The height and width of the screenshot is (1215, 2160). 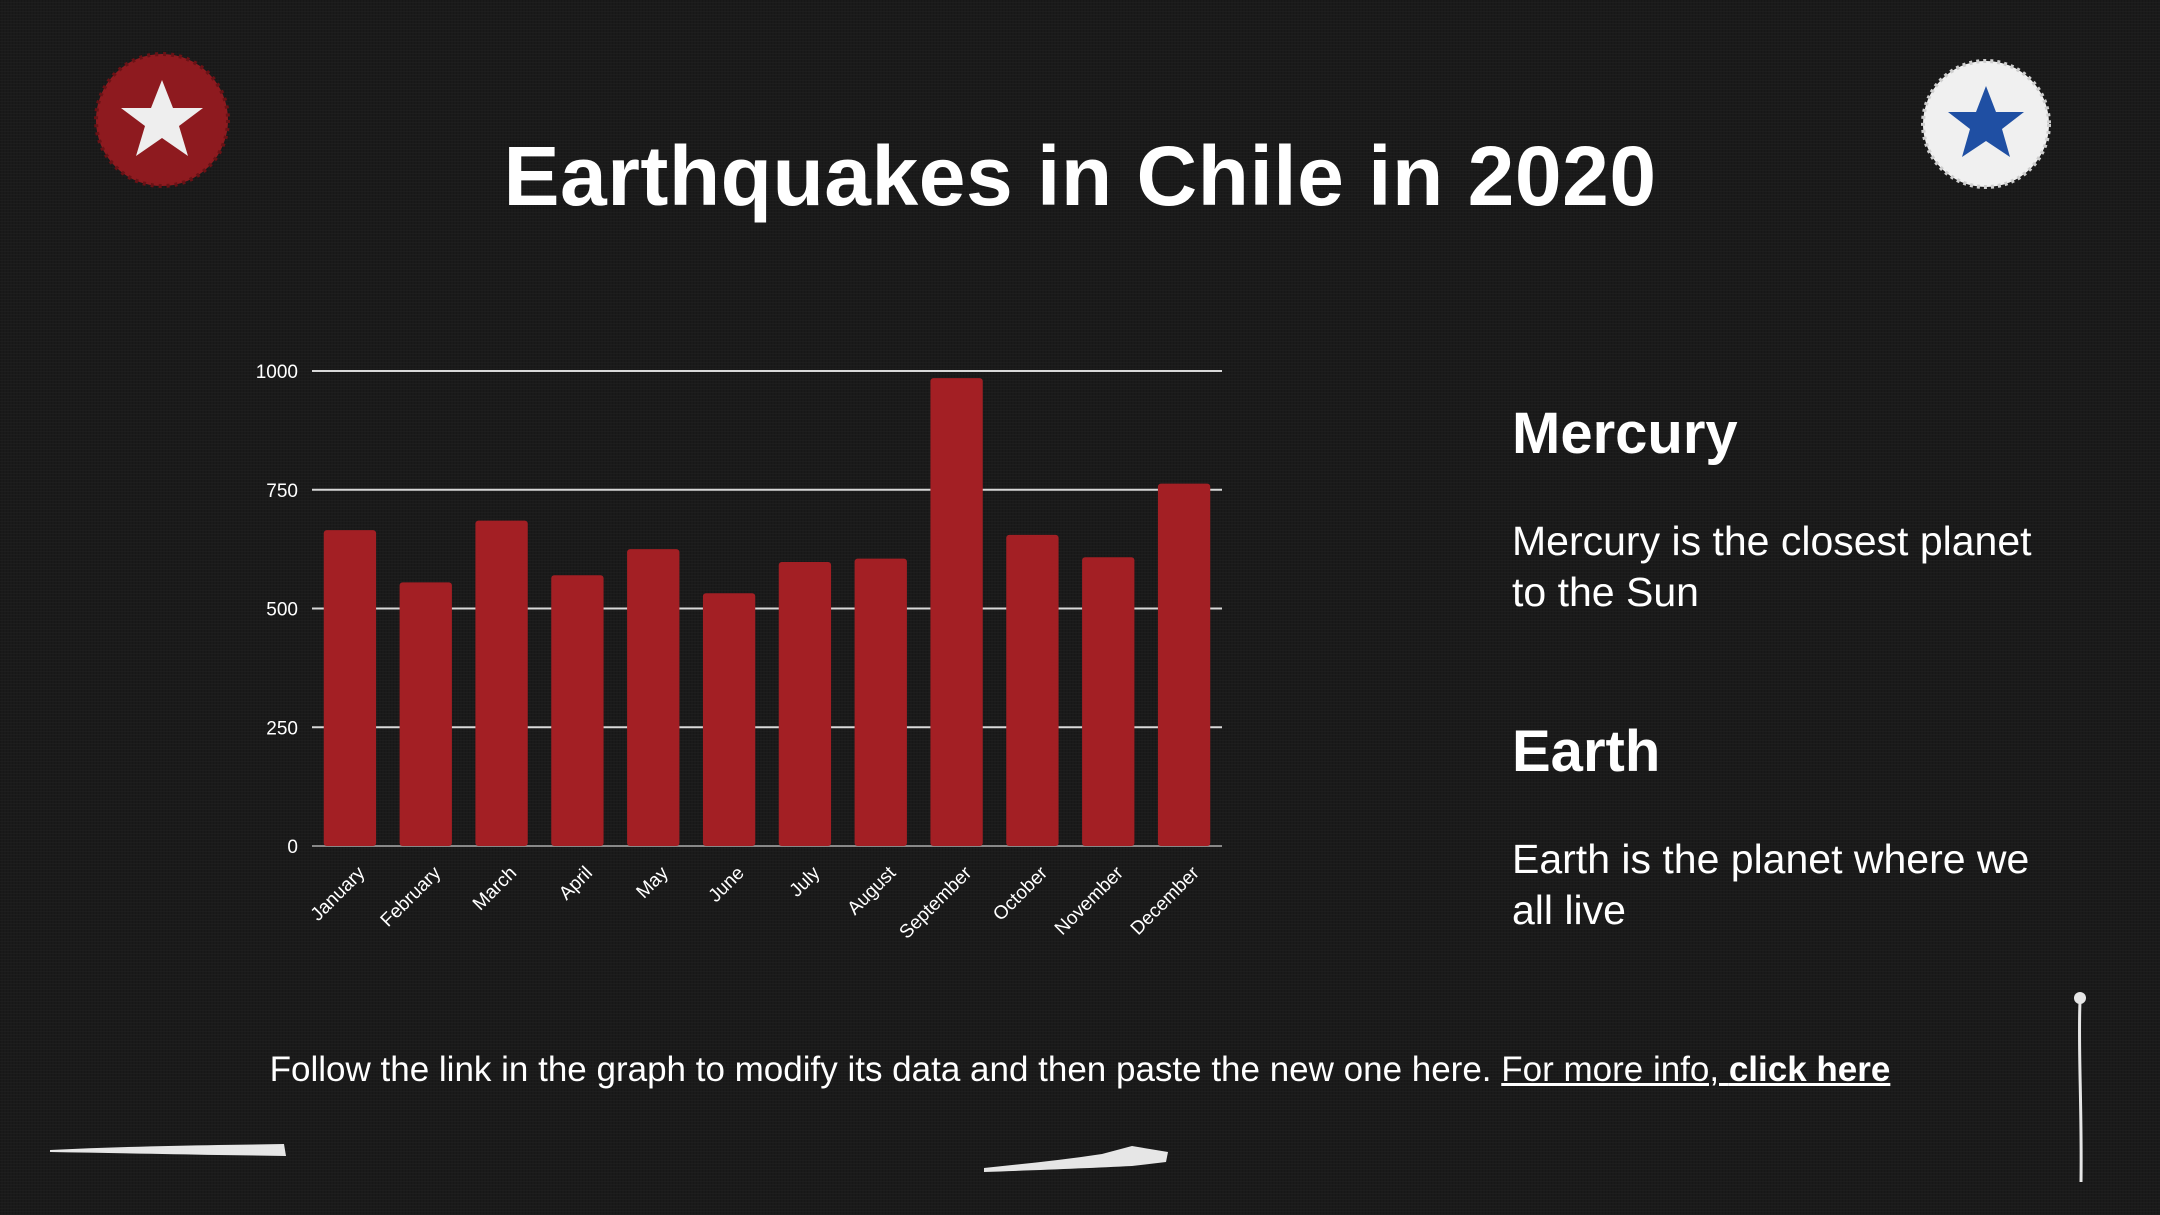 I want to click on mercury-heading: Mercury, so click(x=1625, y=433).